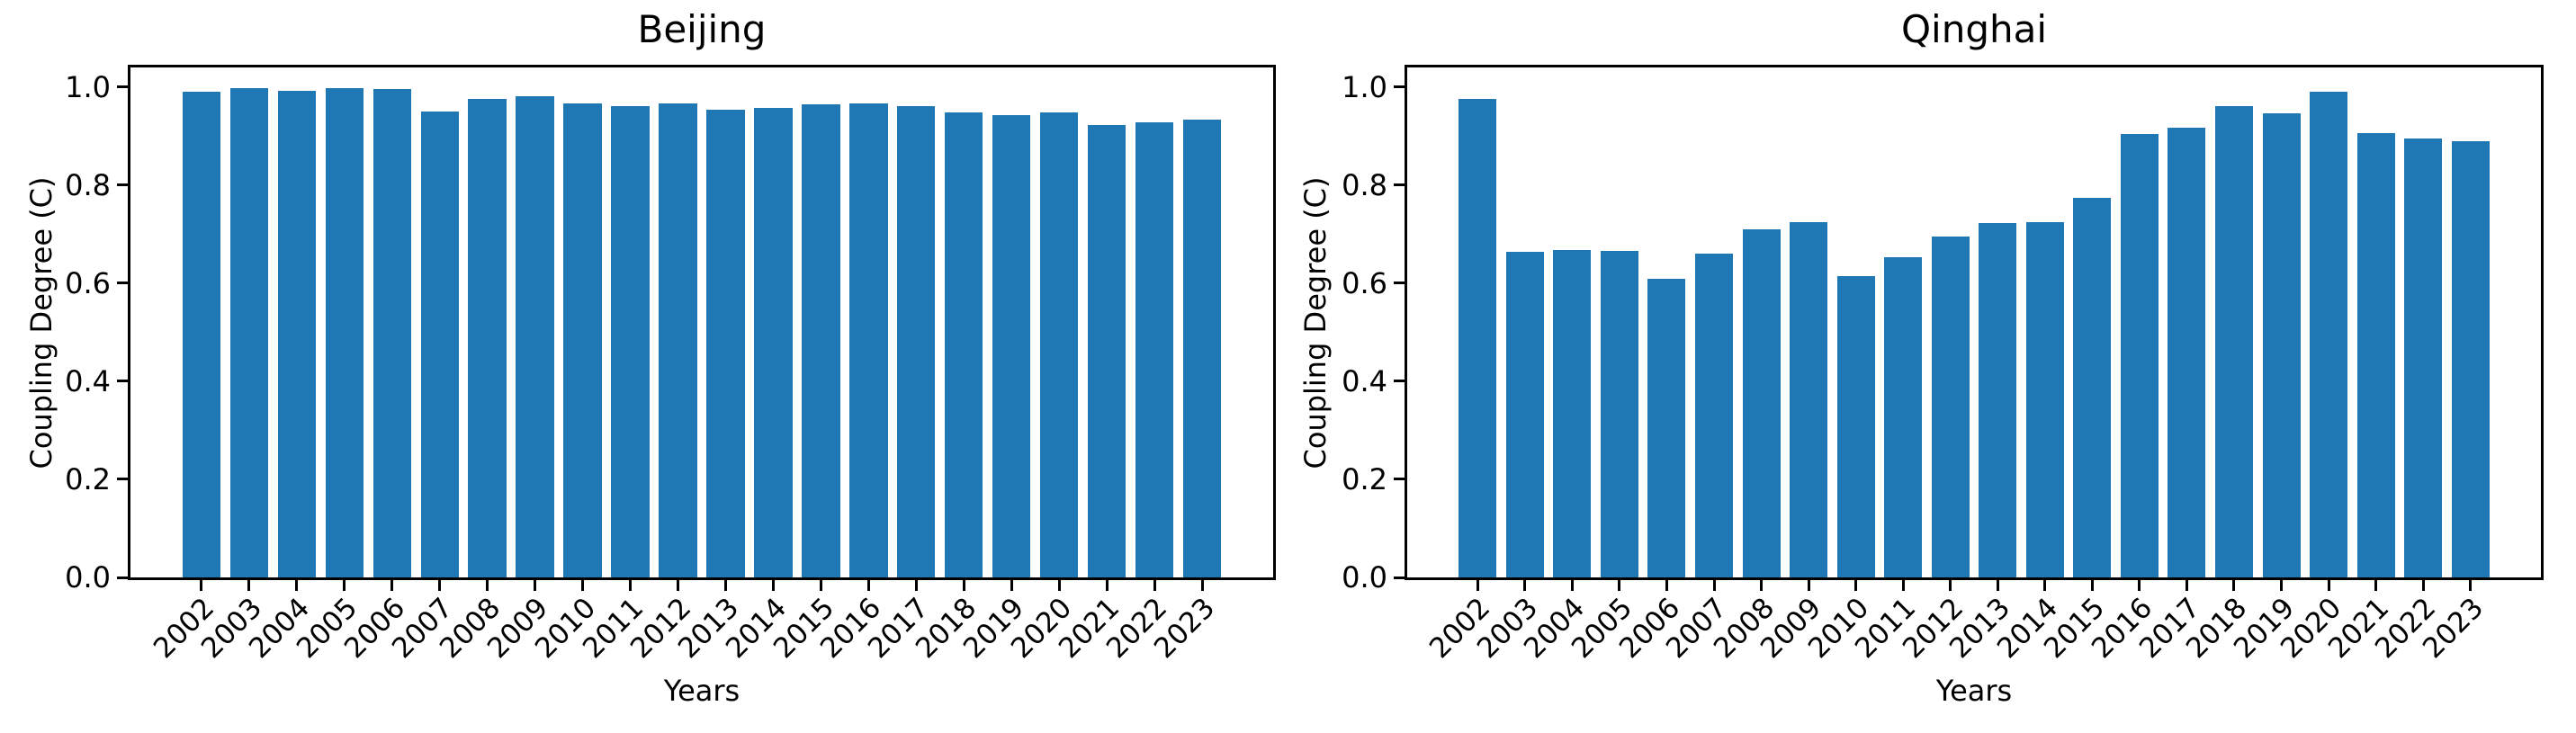 The image size is (2576, 733). What do you see at coordinates (1364, 577) in the screenshot?
I see `y-tick-label: 0.0` at bounding box center [1364, 577].